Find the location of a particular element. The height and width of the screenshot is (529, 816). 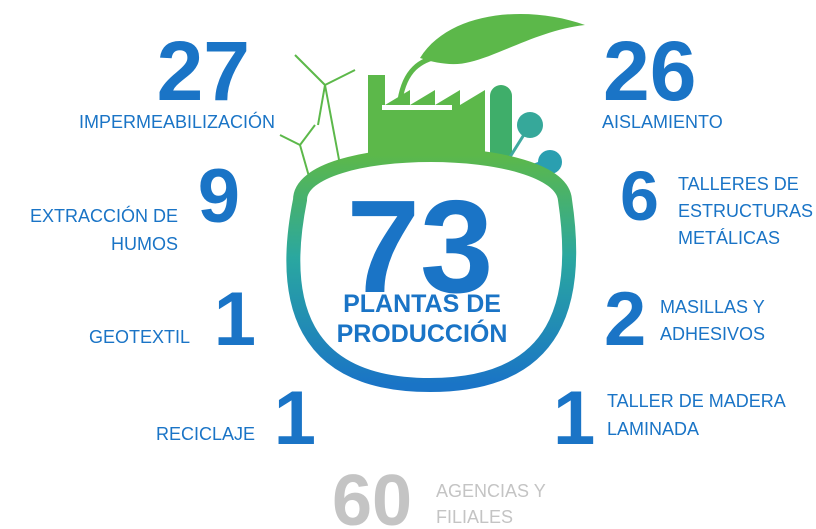

center-number: 73 is located at coordinates (420, 246).